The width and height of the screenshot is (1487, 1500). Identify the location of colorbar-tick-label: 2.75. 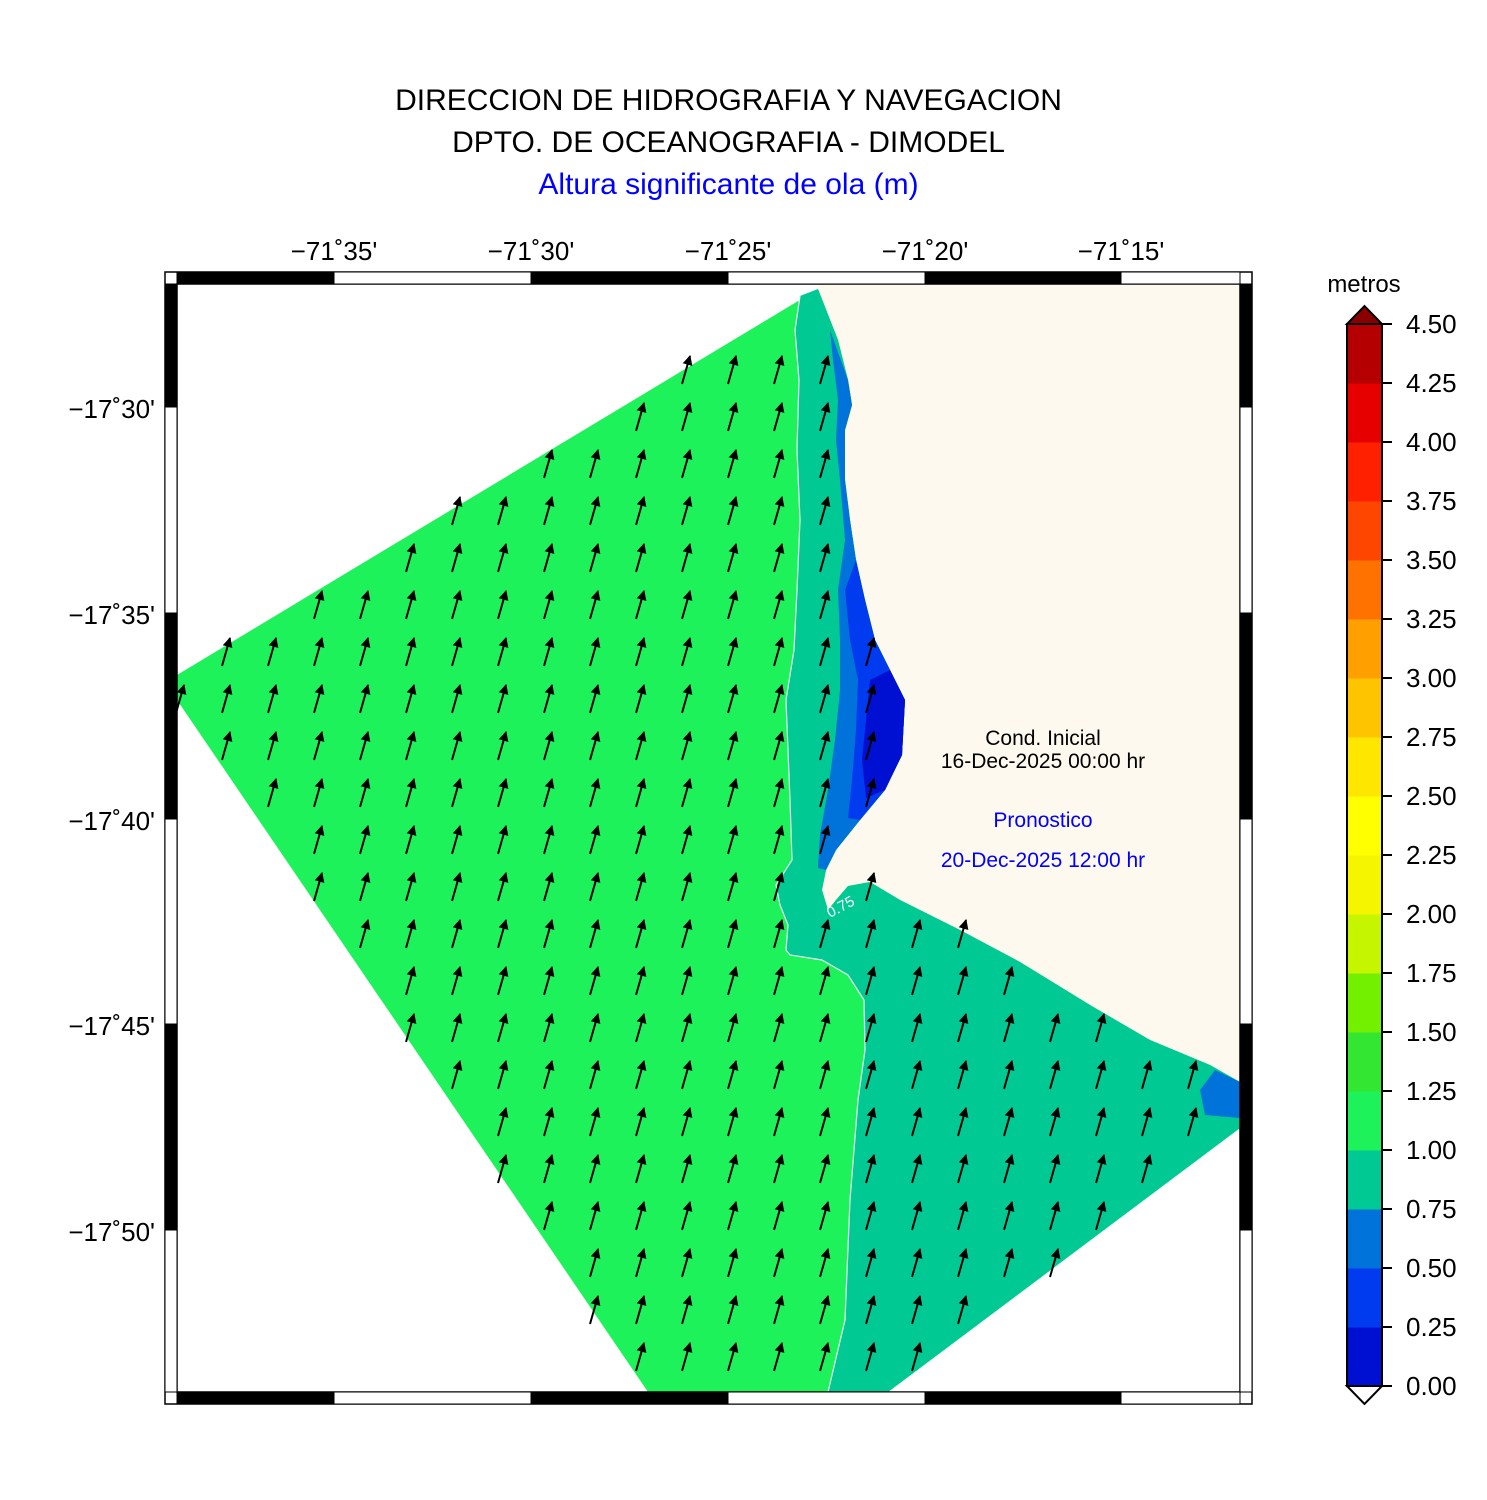
(1431, 737).